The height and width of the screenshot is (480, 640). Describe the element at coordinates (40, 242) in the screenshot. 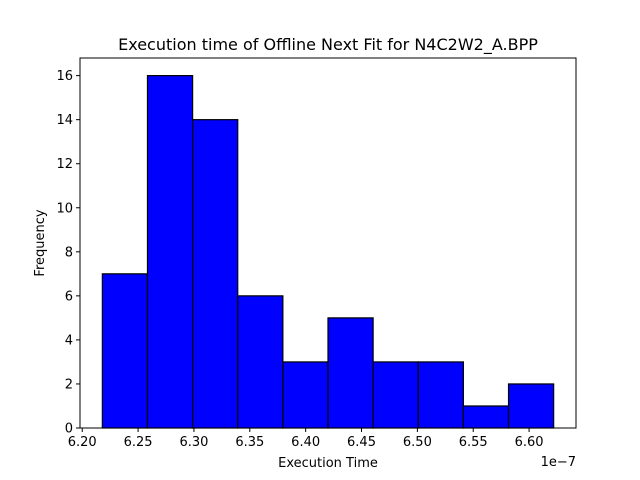

I see `y-axis-label: Frequency` at that location.